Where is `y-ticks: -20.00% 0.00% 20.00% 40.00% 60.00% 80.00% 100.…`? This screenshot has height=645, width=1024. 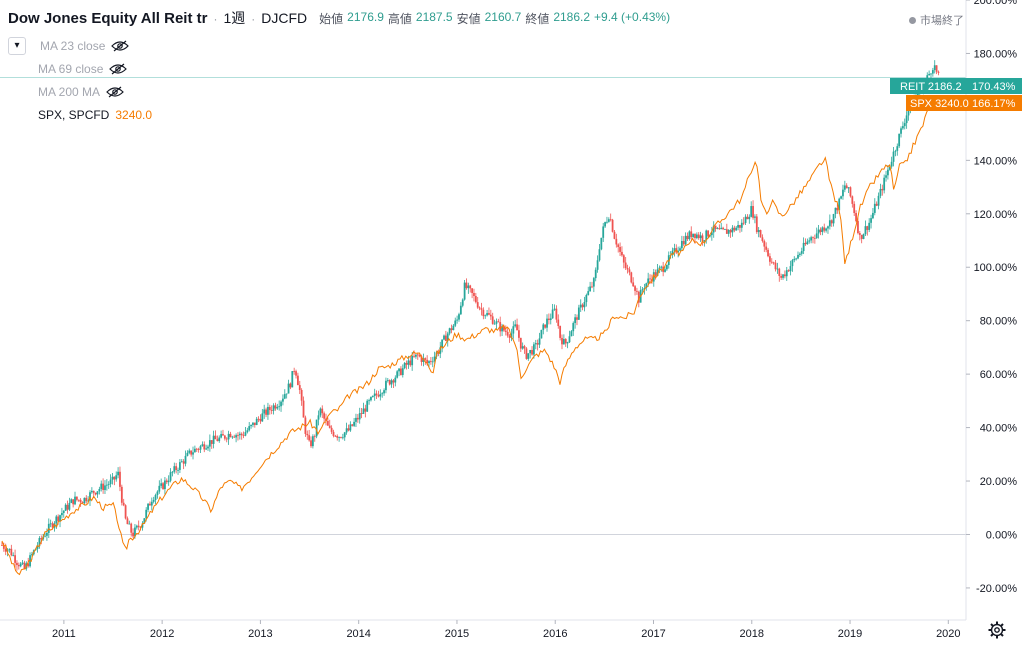 y-ticks: -20.00% 0.00% 20.00% 40.00% 60.00% 80.00% 100.… is located at coordinates (991, 297).